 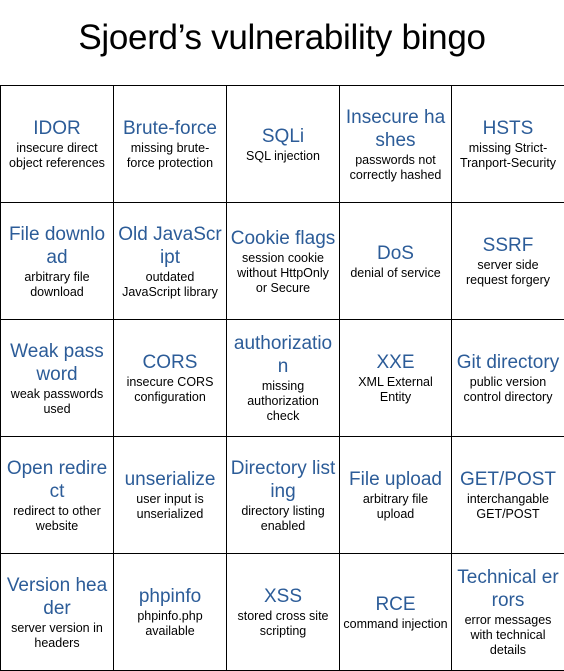 I want to click on bingo-cell: unserialize user input is unserialized, so click(x=170, y=495).